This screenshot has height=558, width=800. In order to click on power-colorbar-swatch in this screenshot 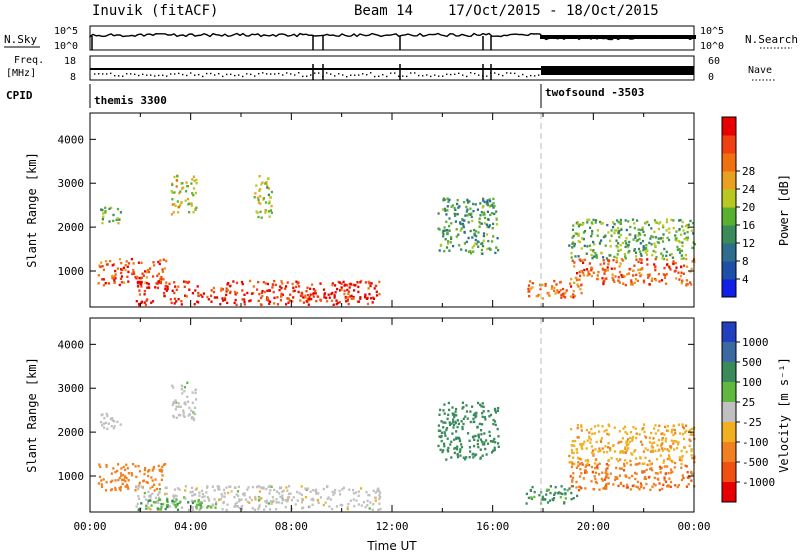, I will do `click(729, 252)`.